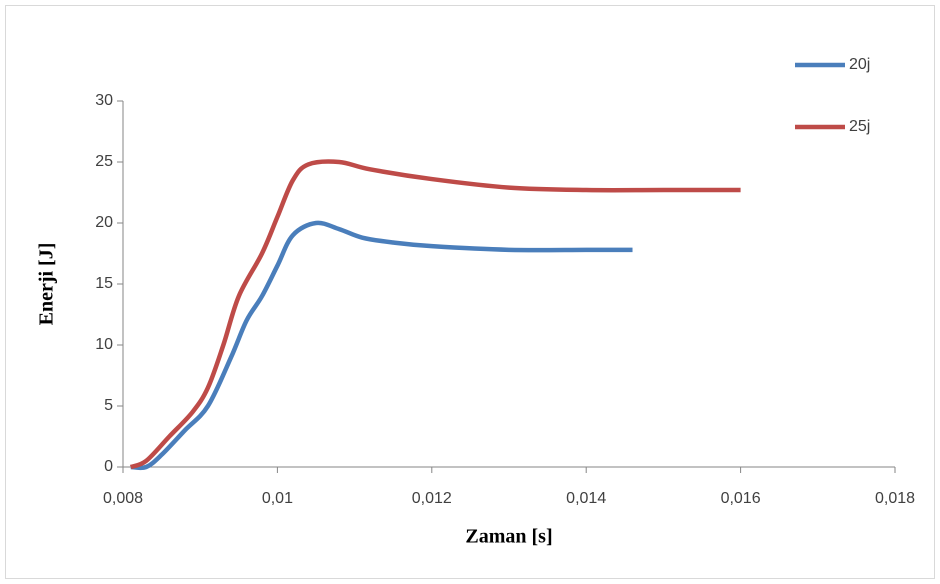 This screenshot has width=940, height=584. I want to click on y-tick-label: 30, so click(104, 100).